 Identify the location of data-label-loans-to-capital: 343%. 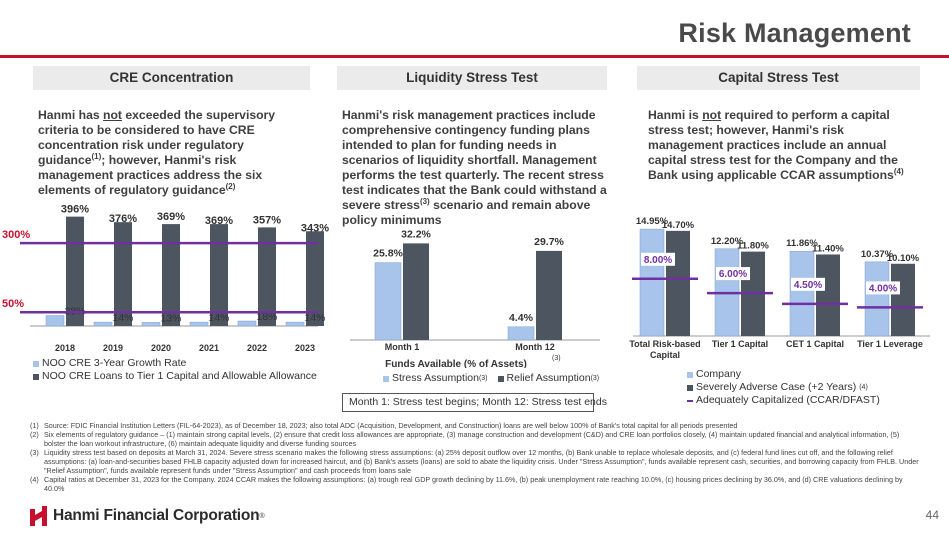
(315, 228).